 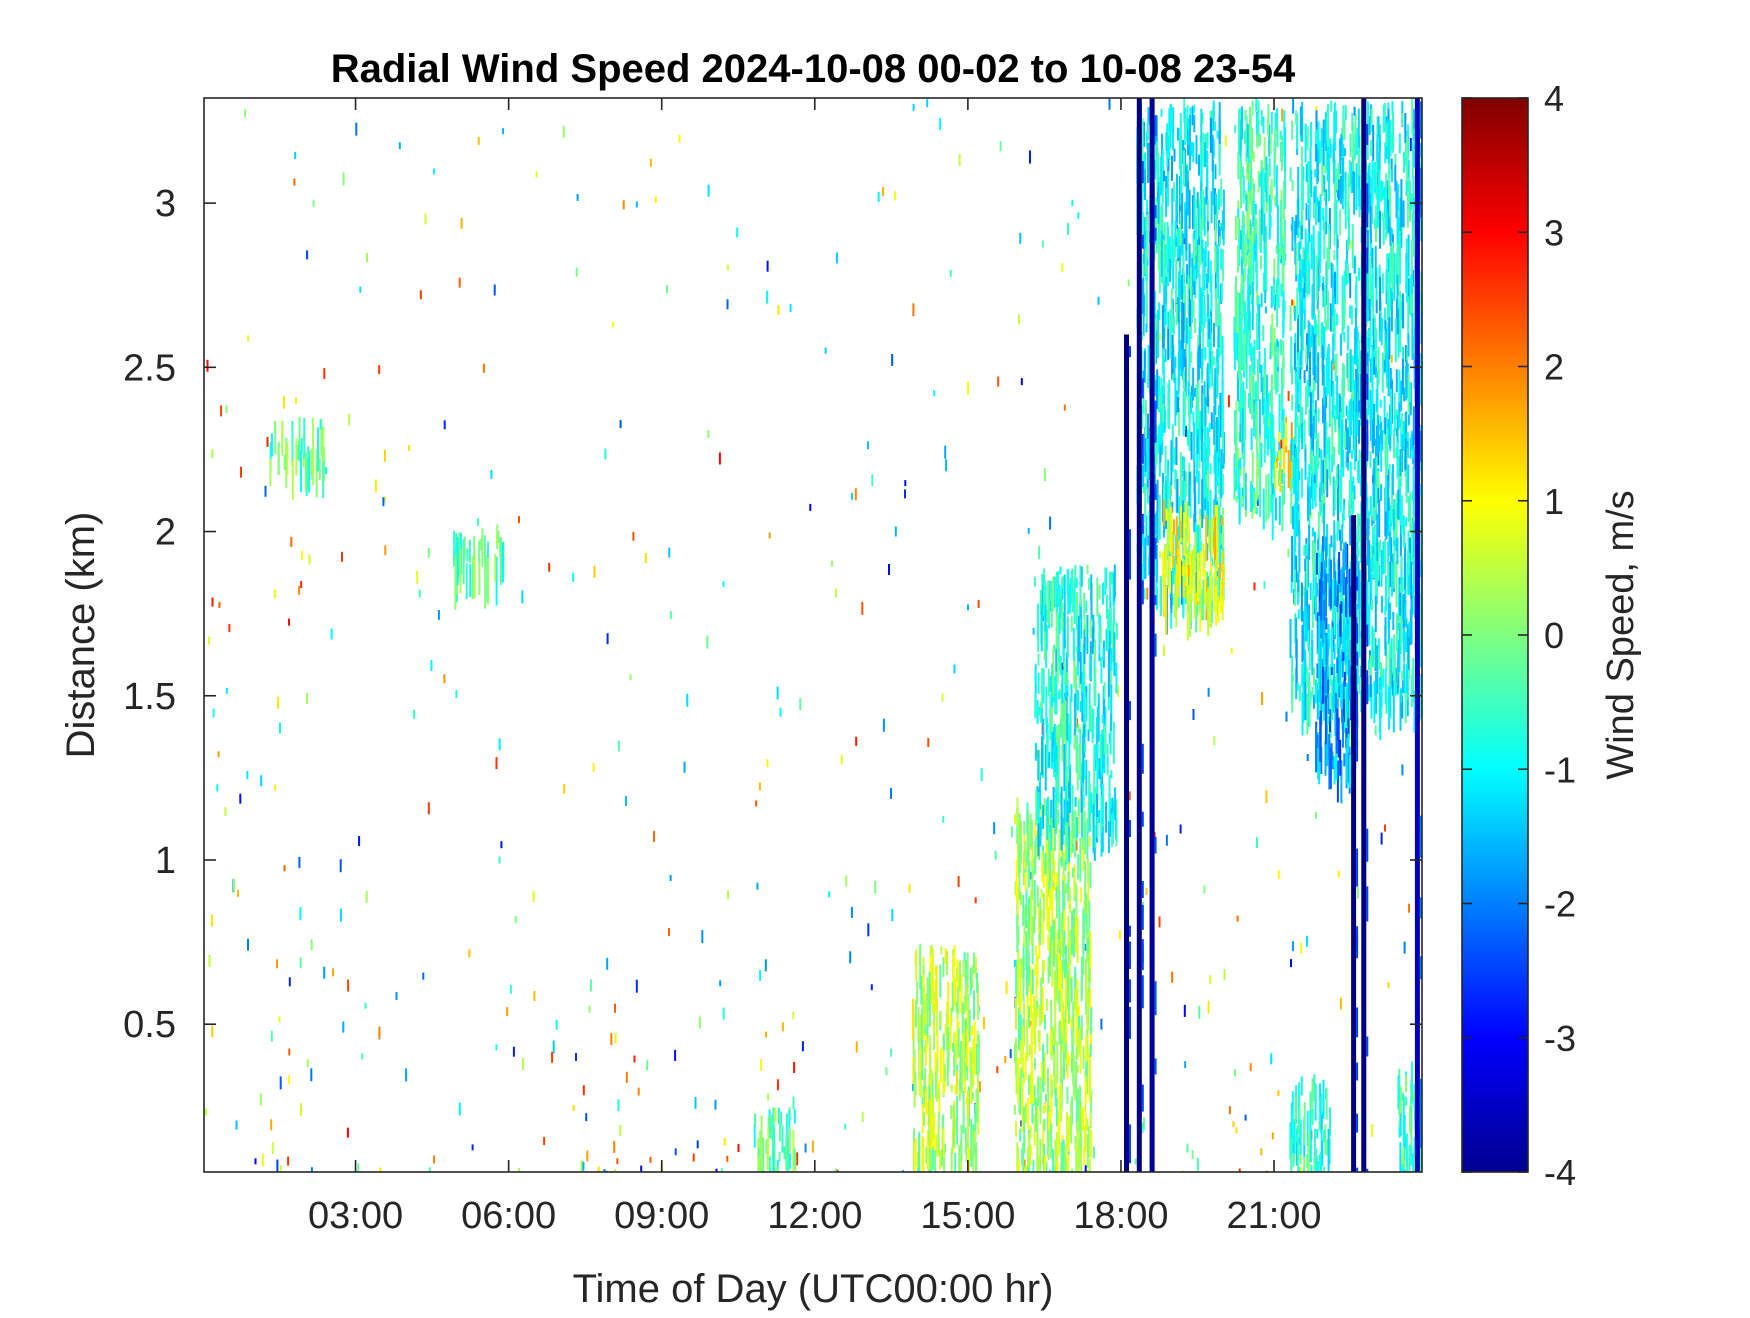 What do you see at coordinates (508, 1216) in the screenshot?
I see `x-tick-label: 06:00` at bounding box center [508, 1216].